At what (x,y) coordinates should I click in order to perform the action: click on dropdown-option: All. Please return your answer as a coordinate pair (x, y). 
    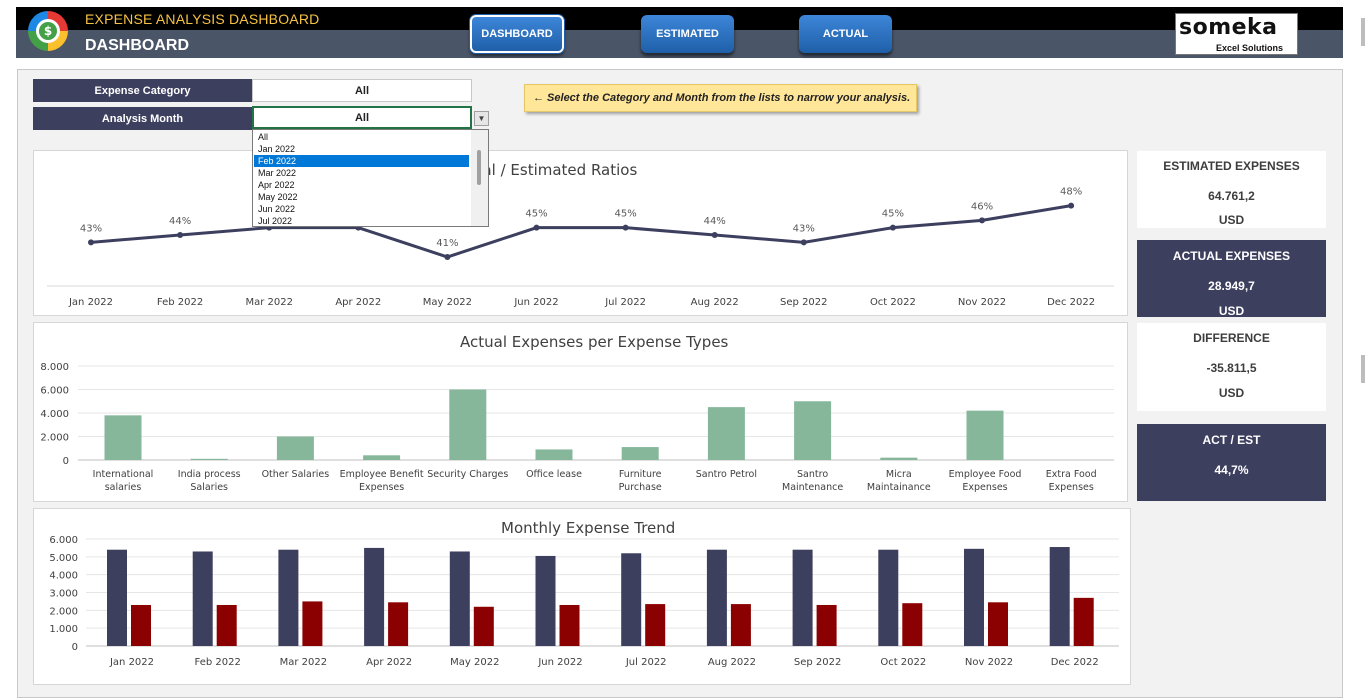
    Looking at the image, I should click on (263, 137).